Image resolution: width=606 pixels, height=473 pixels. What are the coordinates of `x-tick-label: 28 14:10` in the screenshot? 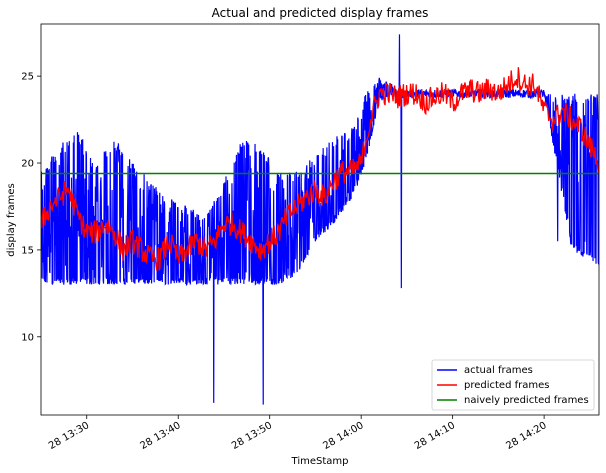 It's located at (435, 436).